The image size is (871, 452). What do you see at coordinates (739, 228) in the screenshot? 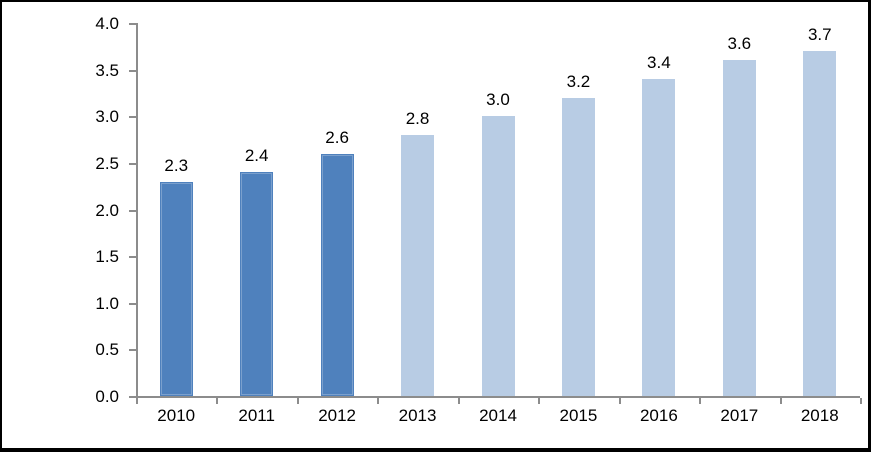
I see `bar-2017` at bounding box center [739, 228].